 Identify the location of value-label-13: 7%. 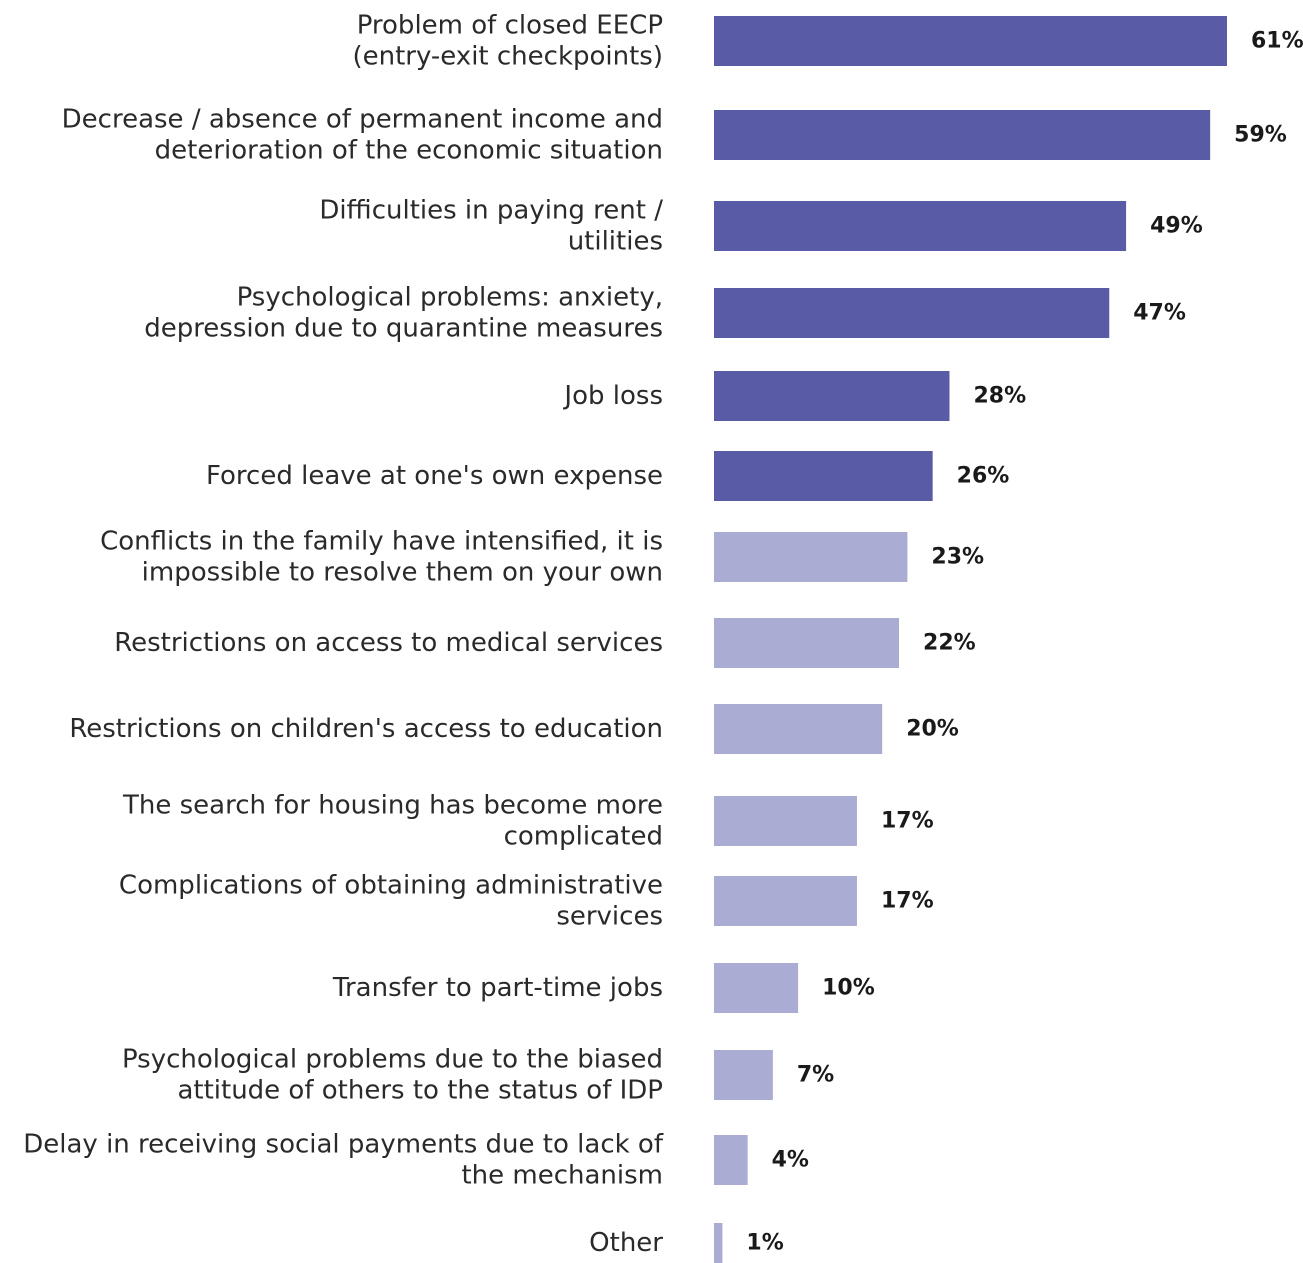
(815, 1075).